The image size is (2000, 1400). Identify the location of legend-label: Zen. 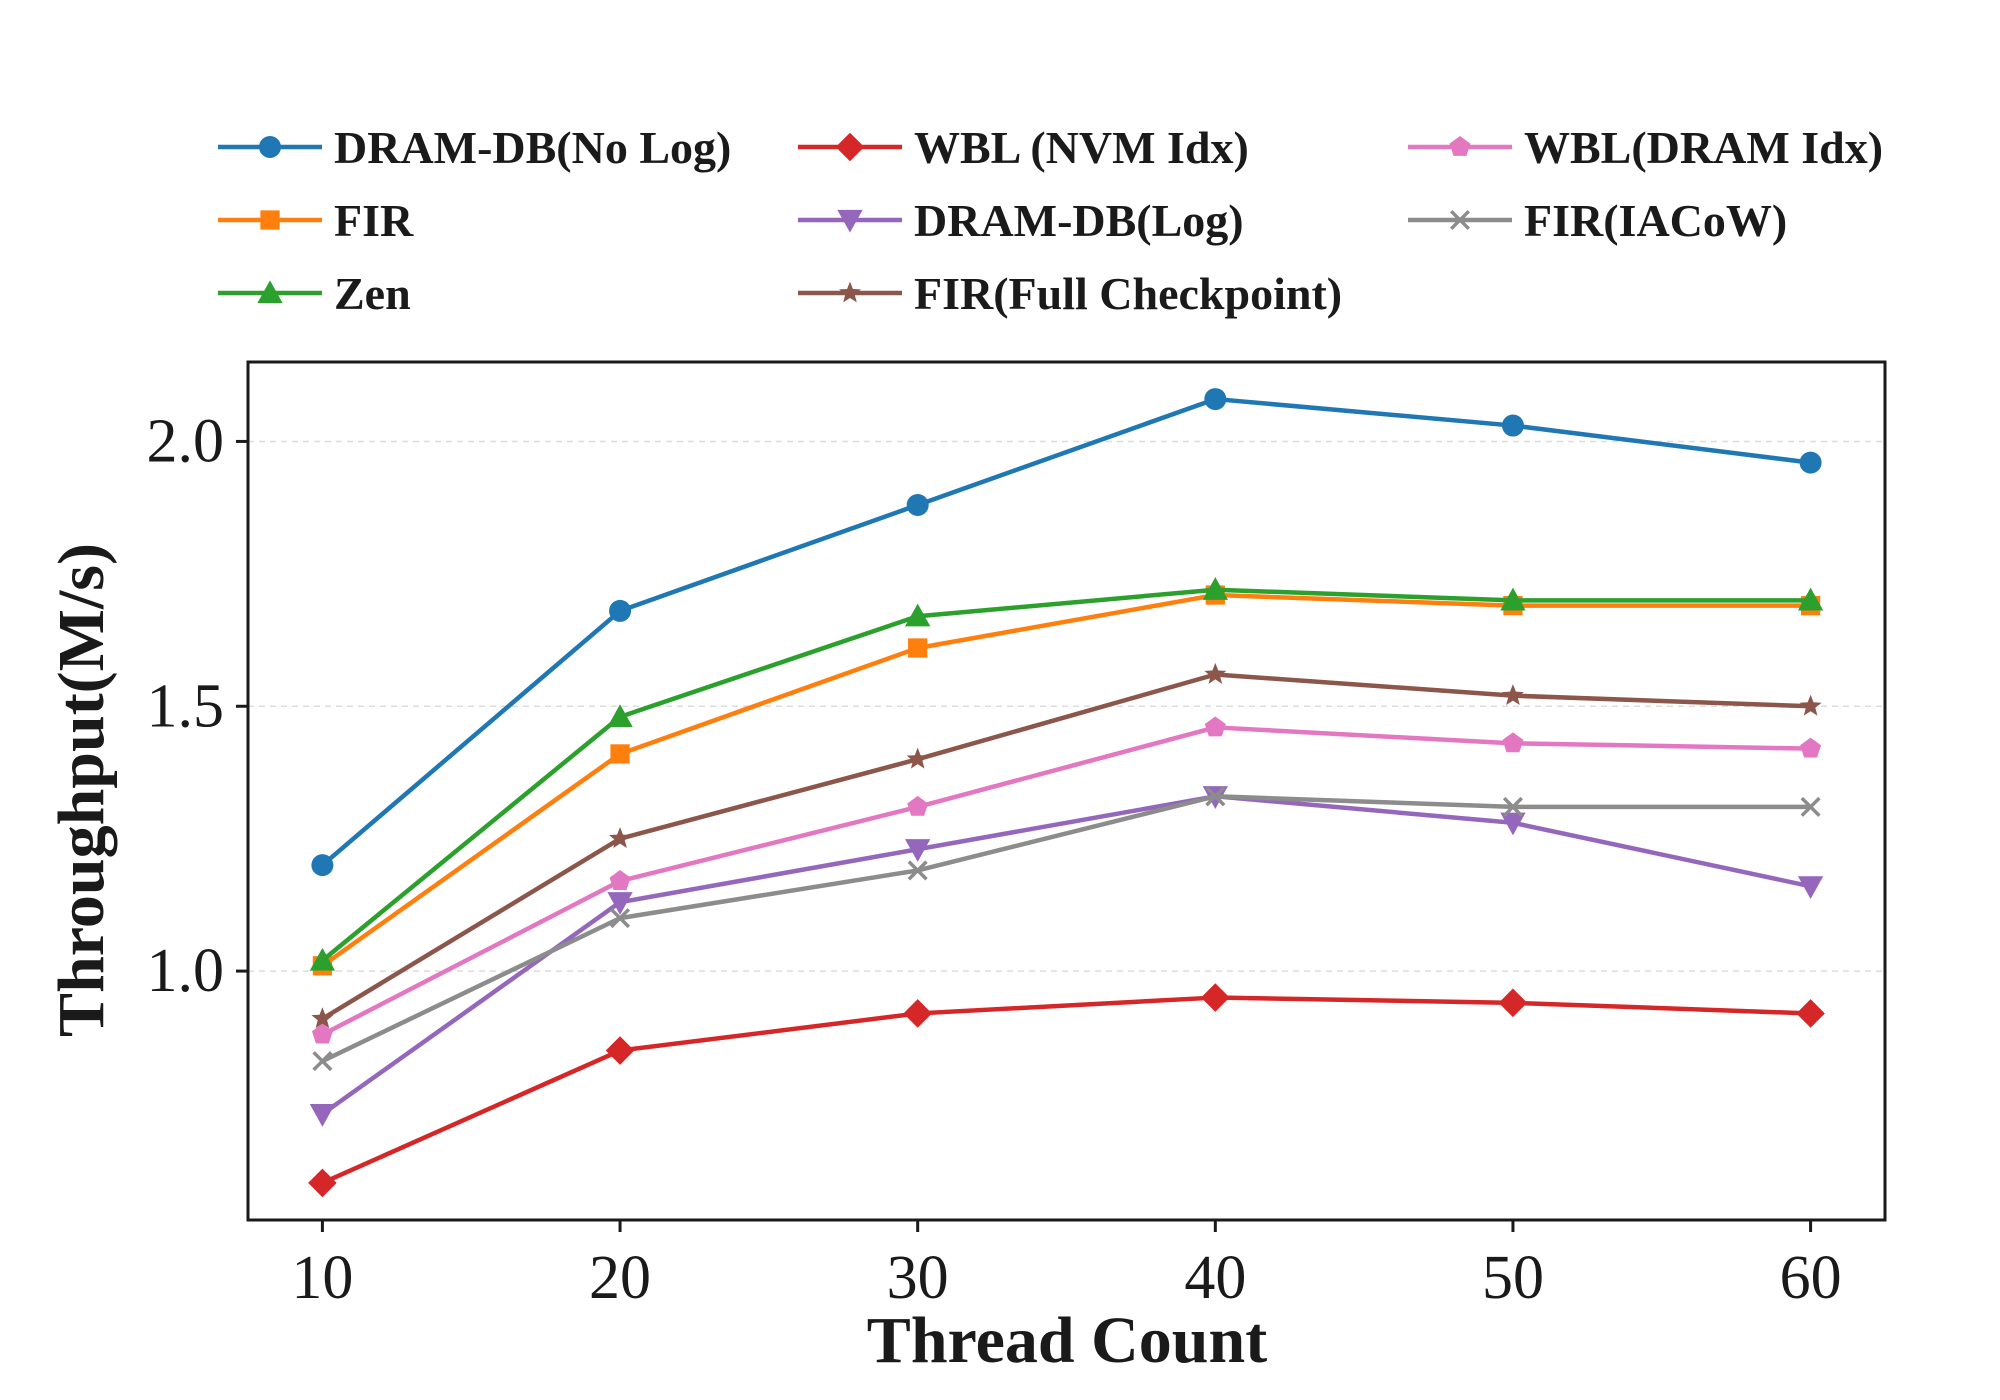
(372, 293).